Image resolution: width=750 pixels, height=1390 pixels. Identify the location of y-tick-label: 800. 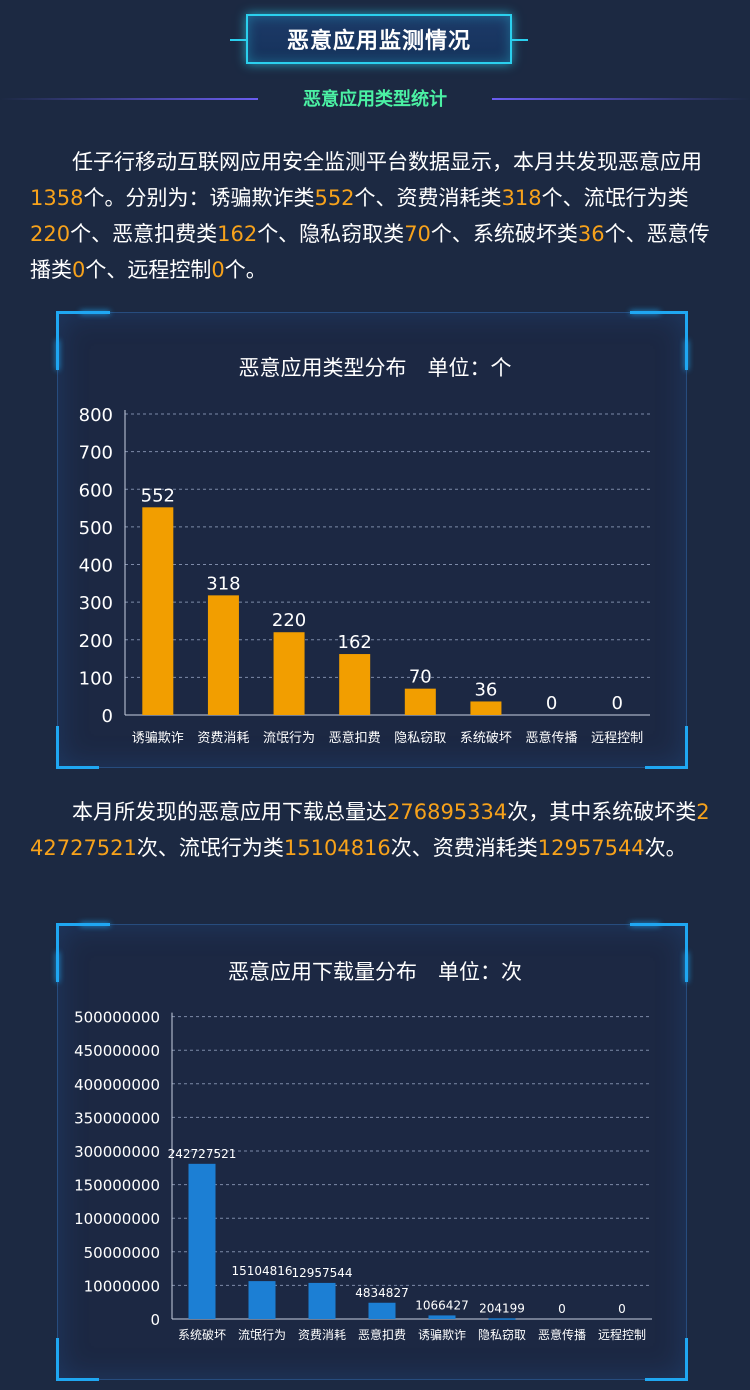
(96, 415).